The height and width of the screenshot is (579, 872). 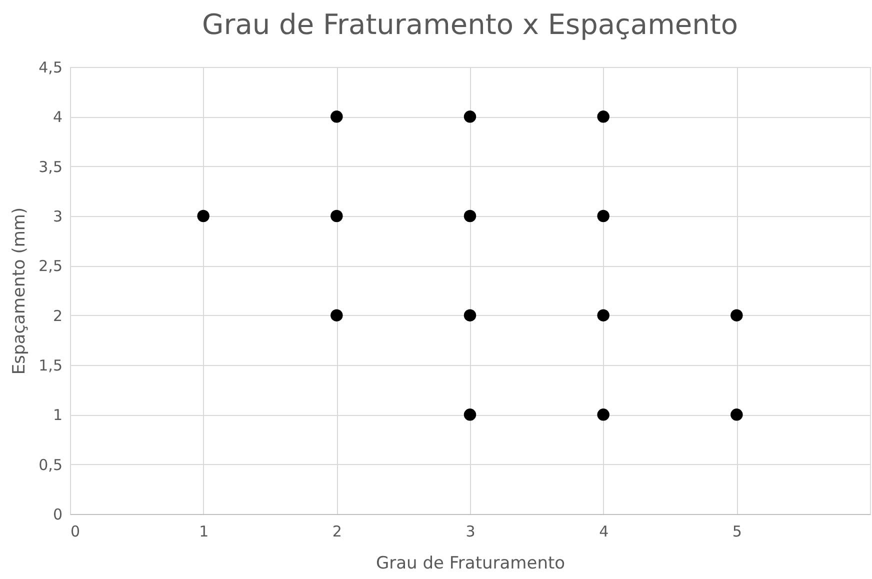 What do you see at coordinates (50, 67) in the screenshot?
I see `y-tick-label: 4,5` at bounding box center [50, 67].